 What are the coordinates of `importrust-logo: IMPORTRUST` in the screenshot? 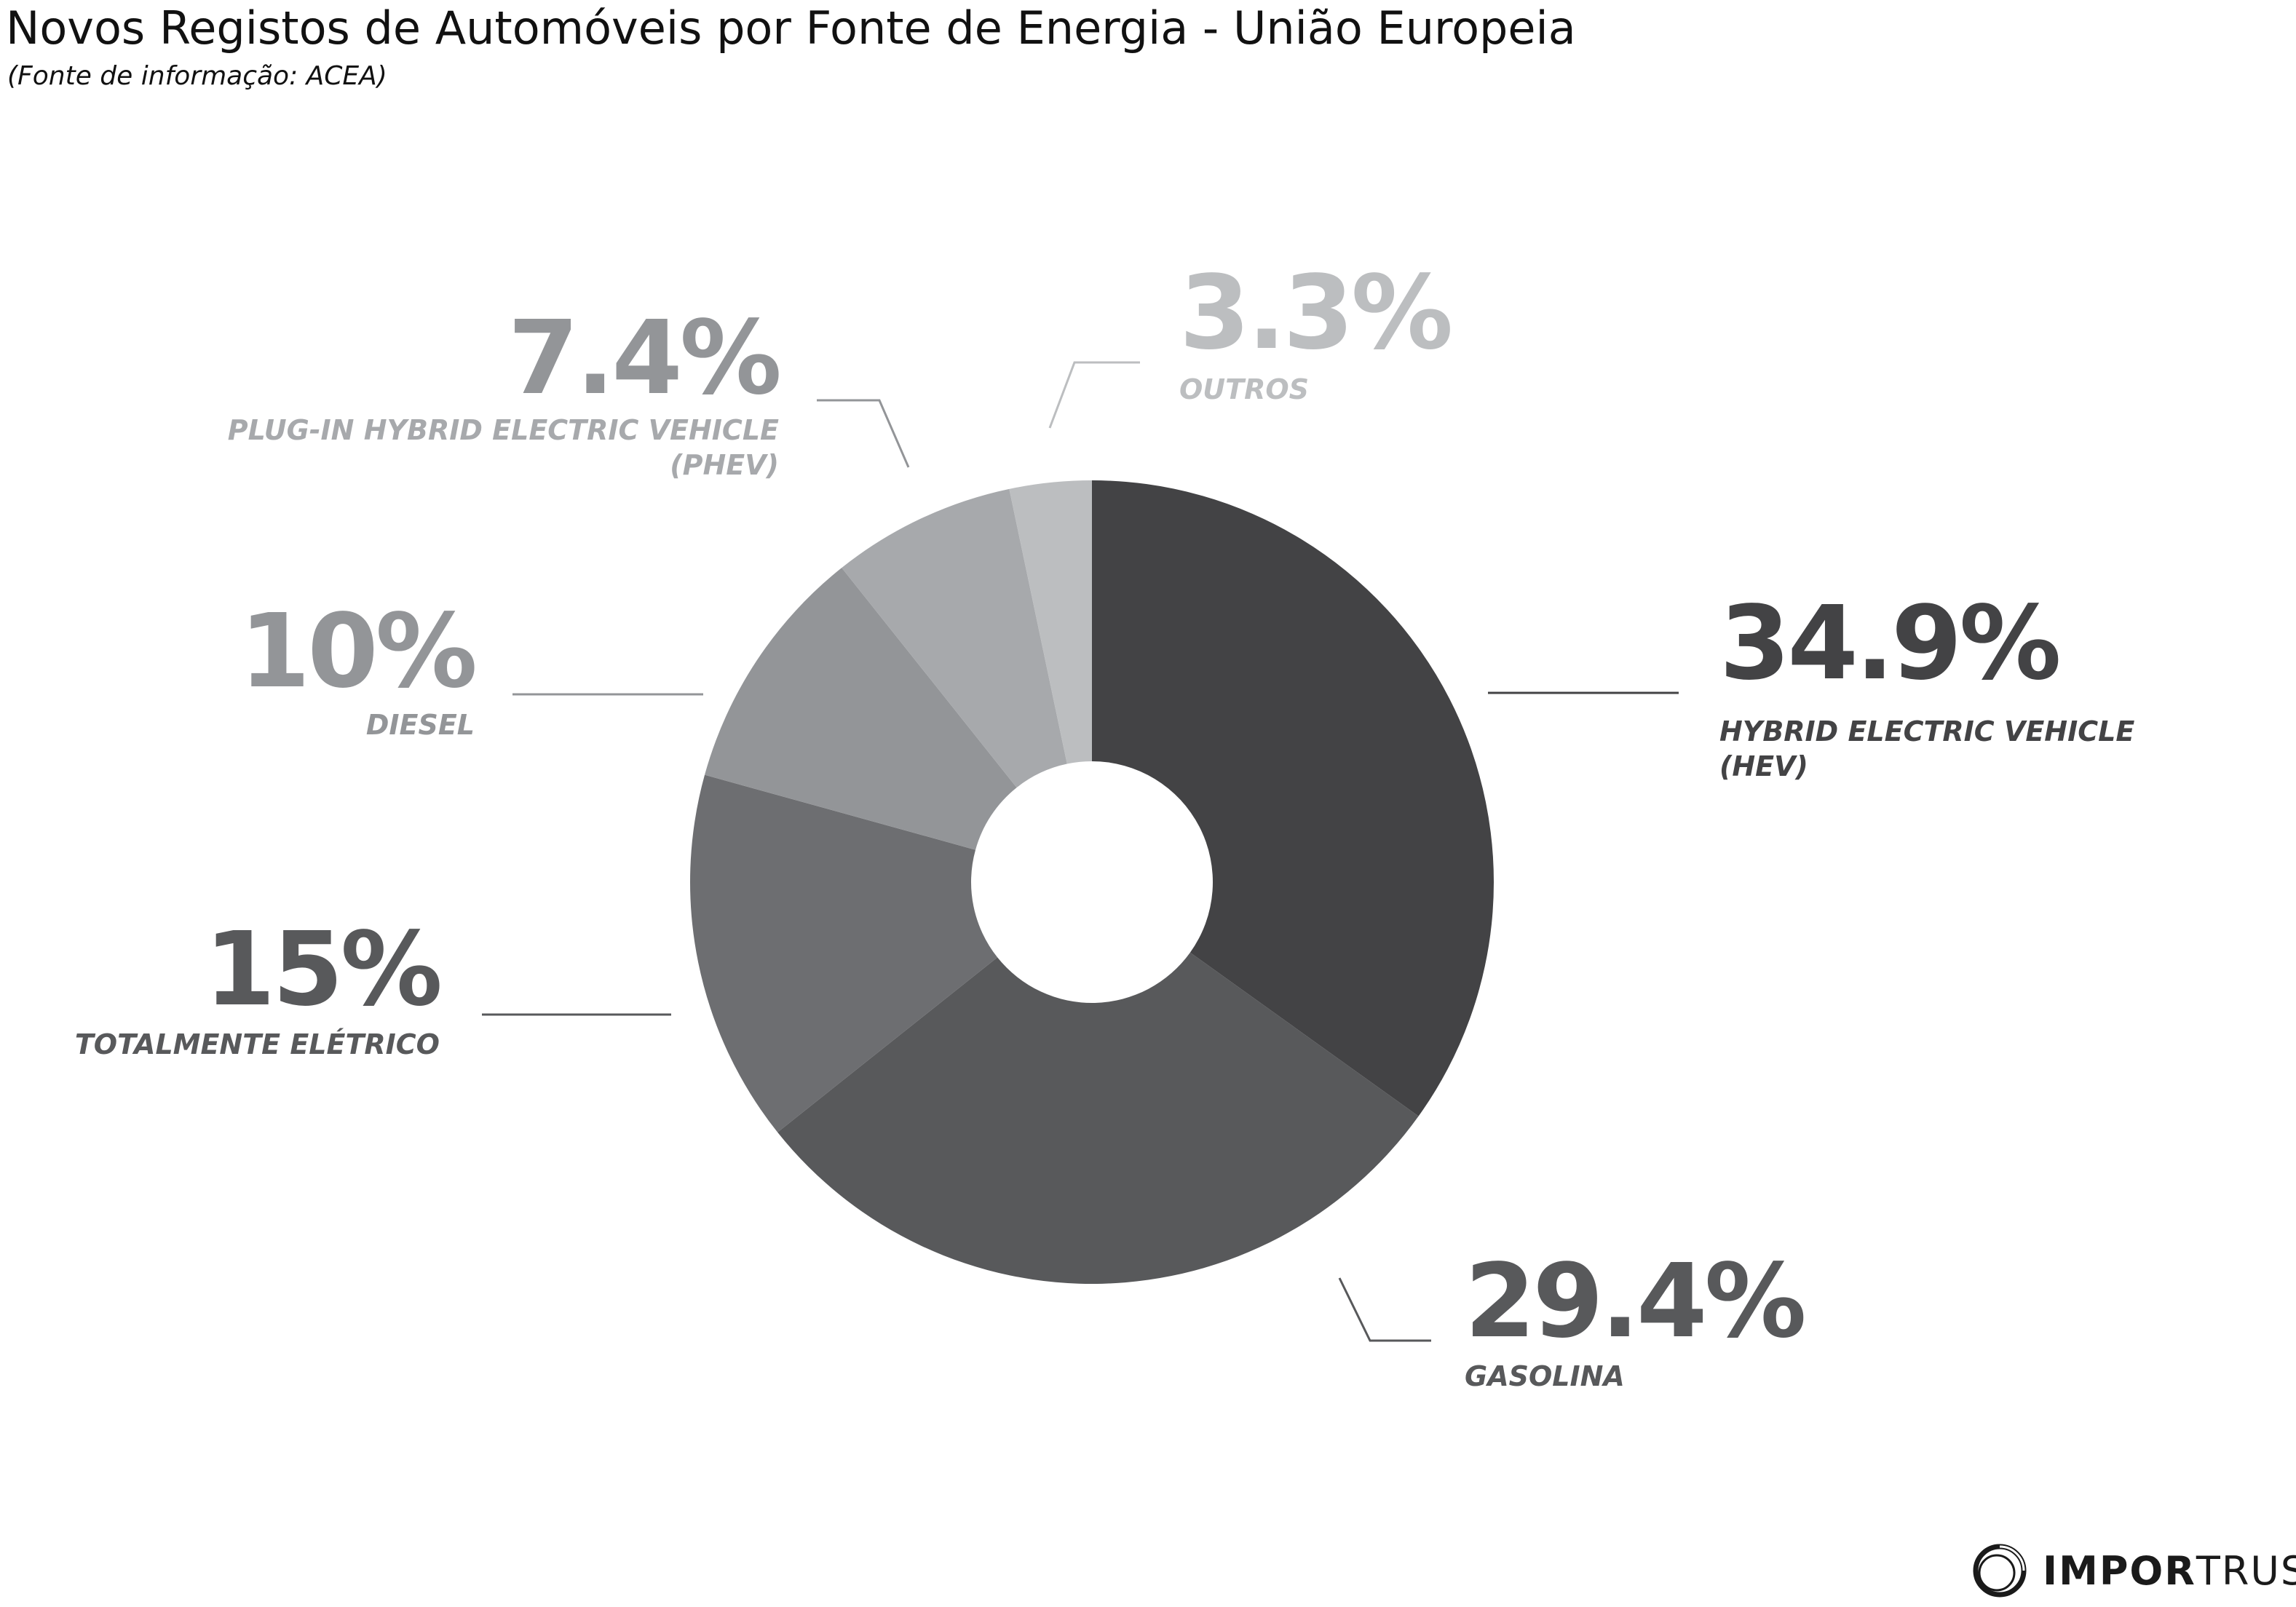 It's located at (2133, 1570).